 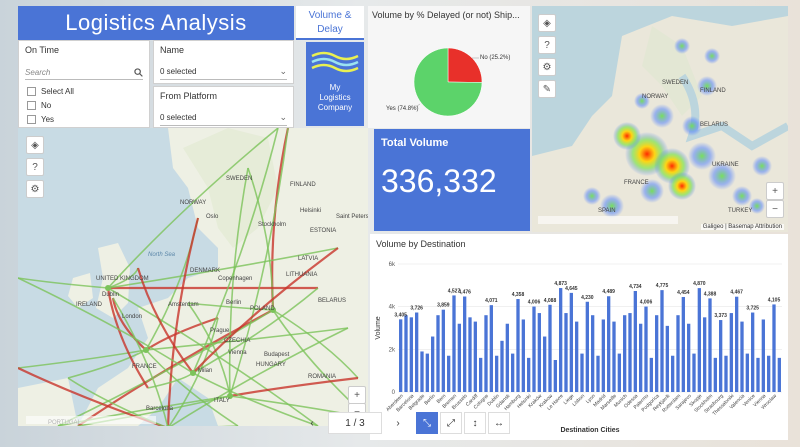 I want to click on flow-map-scrollbar, so click(x=91, y=420).